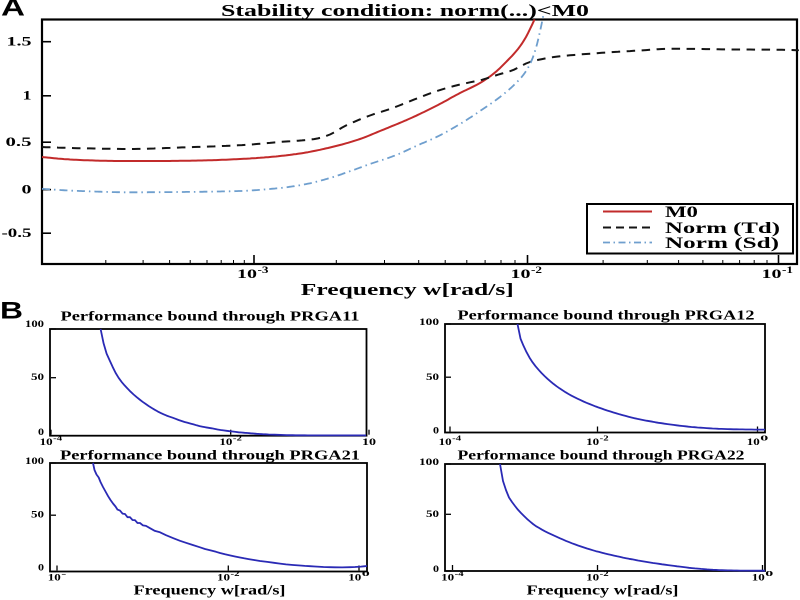  I want to click on svg-text:Performance bound through PRGA: Performance bound through PRGA21, so click(210, 455).